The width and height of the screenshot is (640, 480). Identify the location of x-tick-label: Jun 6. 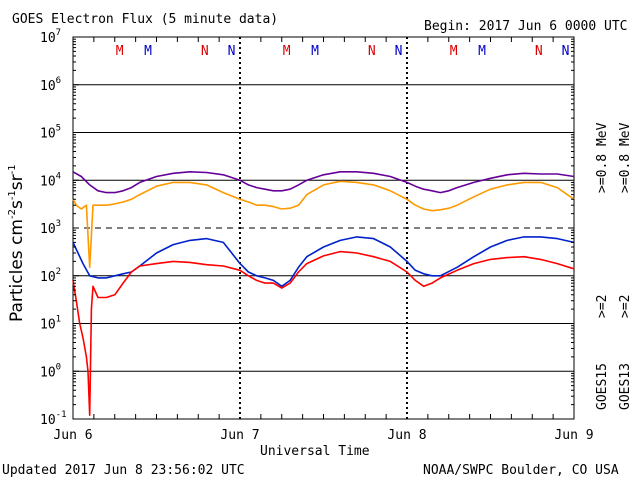
(72, 435).